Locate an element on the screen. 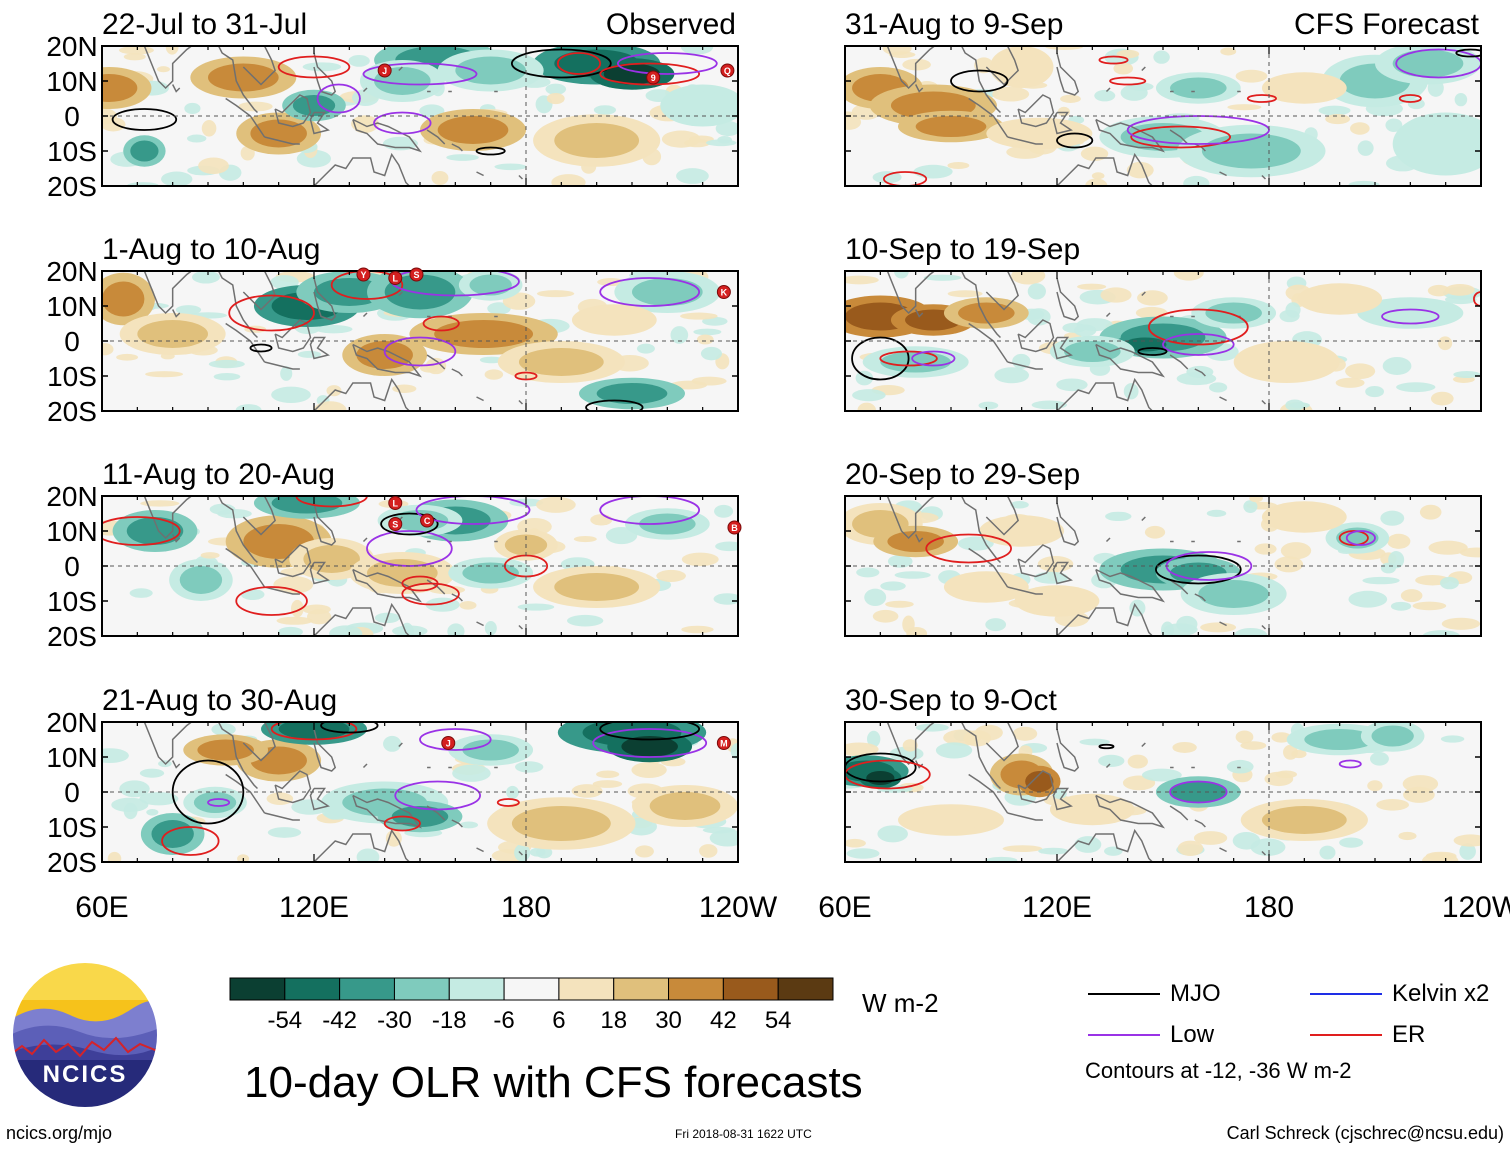  lon-label: 120E is located at coordinates (1057, 907).